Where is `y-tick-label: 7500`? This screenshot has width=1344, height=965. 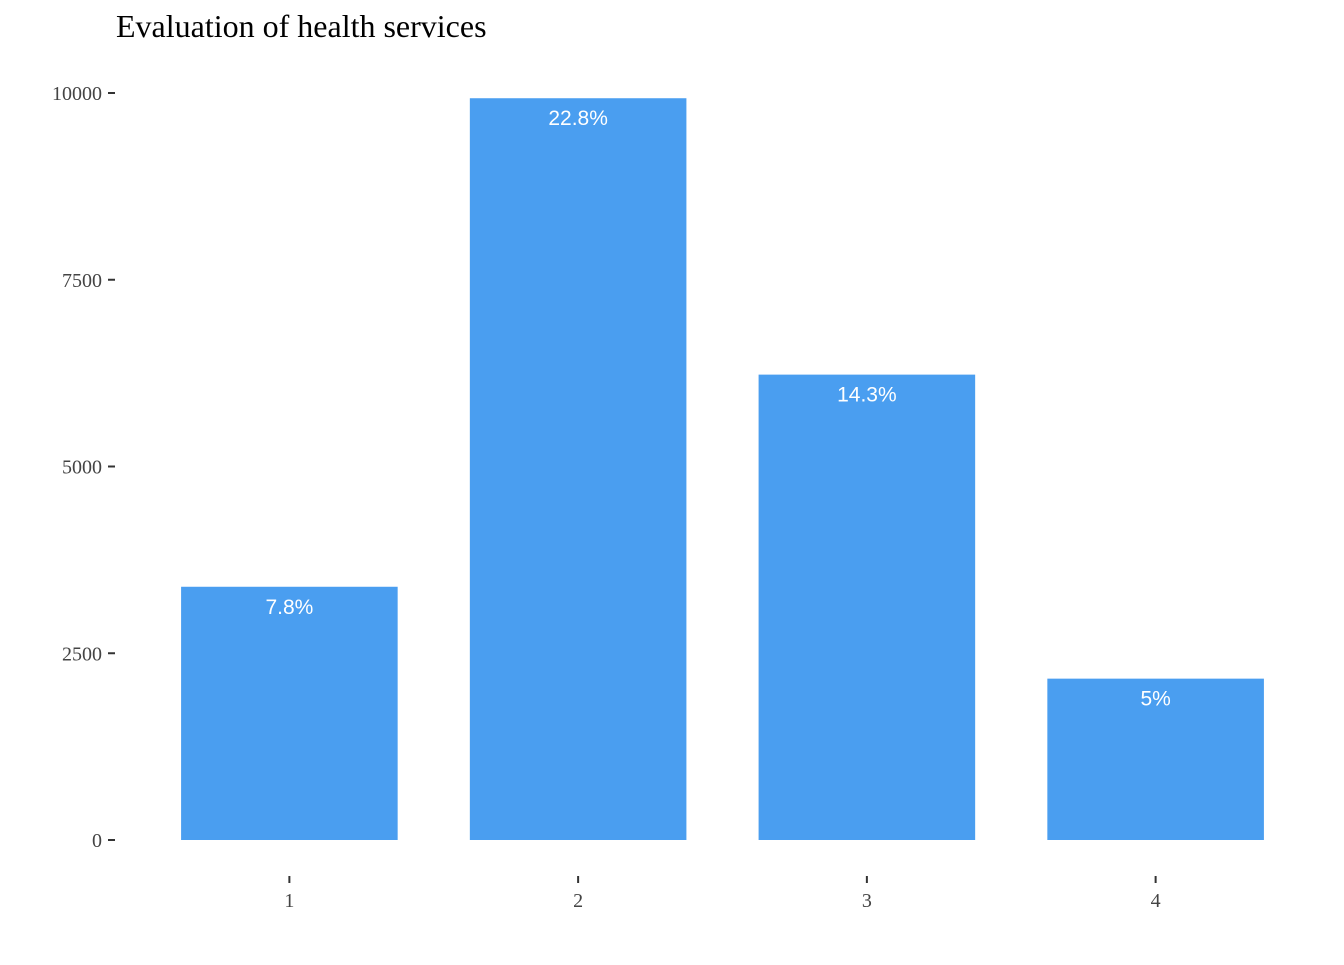
y-tick-label: 7500 is located at coordinates (82, 281).